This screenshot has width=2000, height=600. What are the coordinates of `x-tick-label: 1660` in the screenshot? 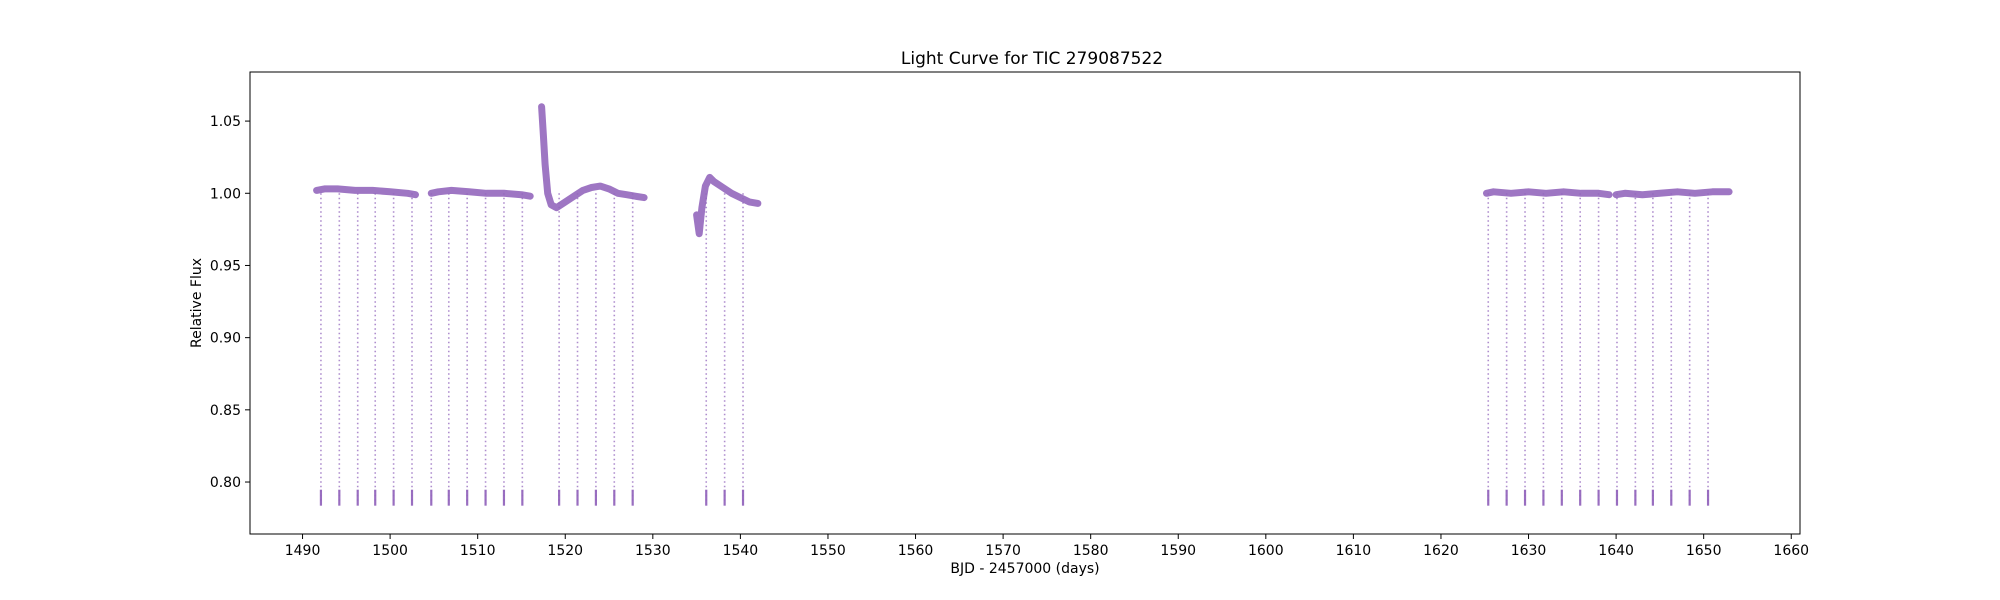 It's located at (1791, 551).